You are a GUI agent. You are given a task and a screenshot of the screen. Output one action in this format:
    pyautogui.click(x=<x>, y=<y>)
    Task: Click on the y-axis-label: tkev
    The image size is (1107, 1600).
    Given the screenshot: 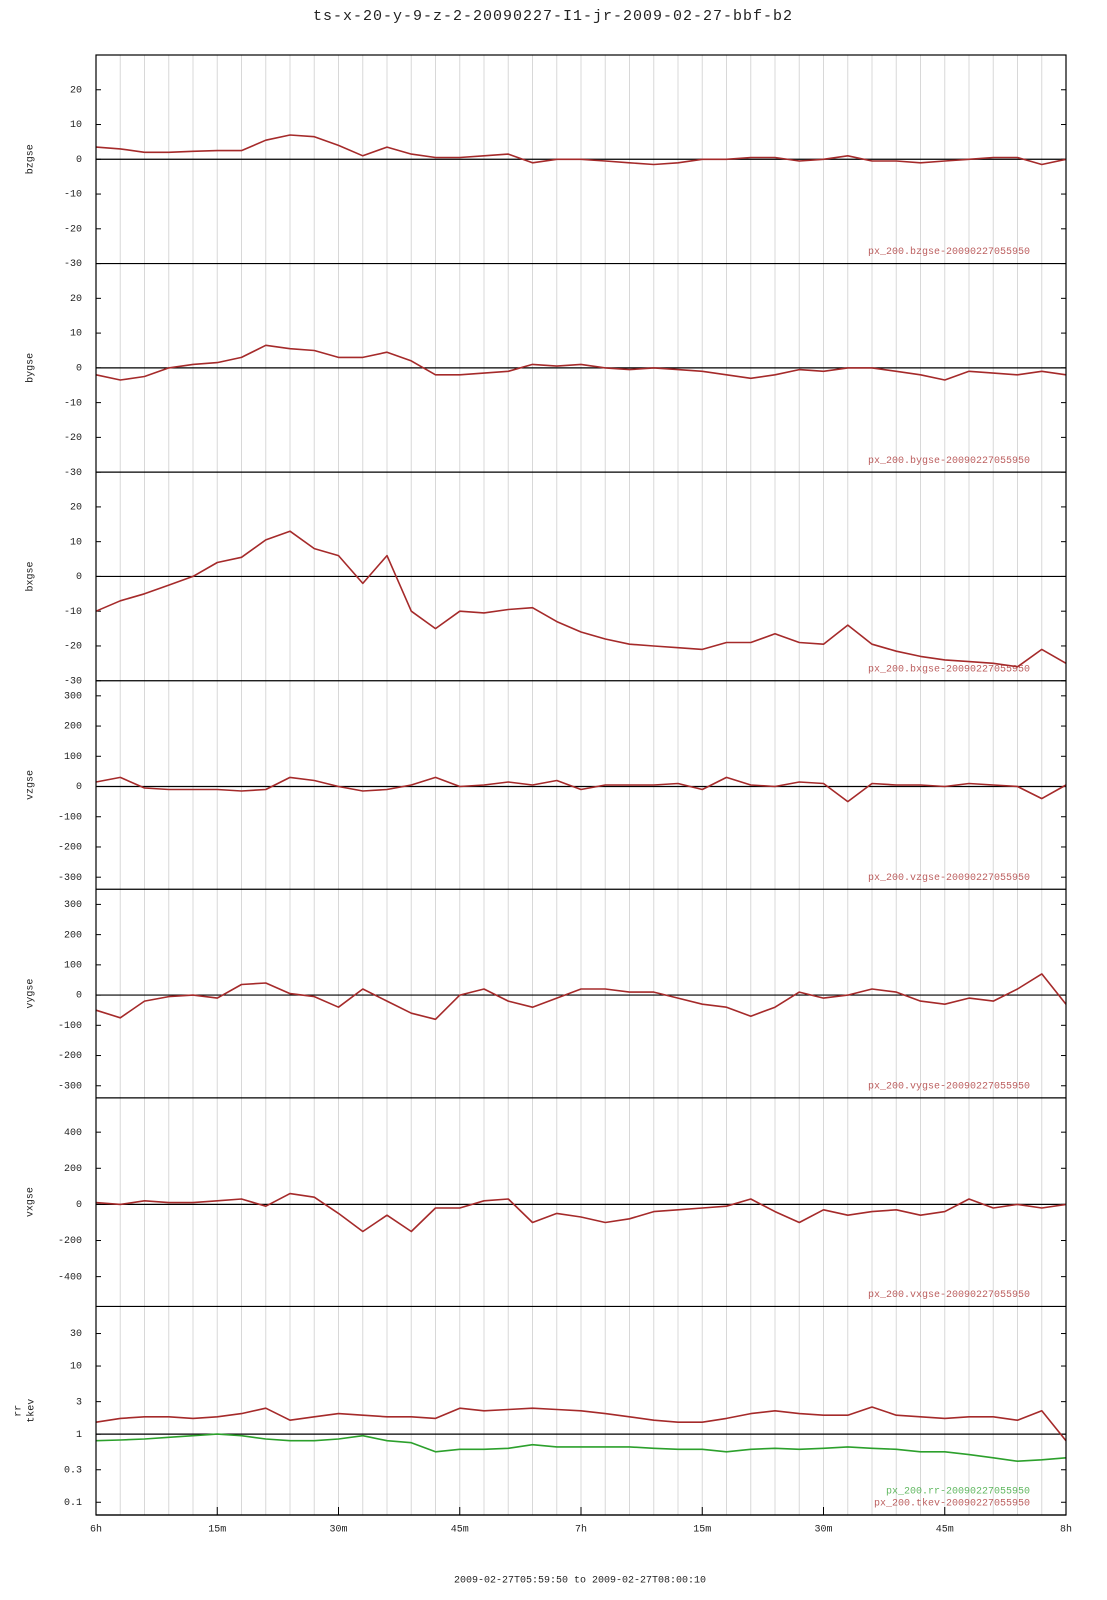 What is the action you would take?
    pyautogui.click(x=32, y=1411)
    